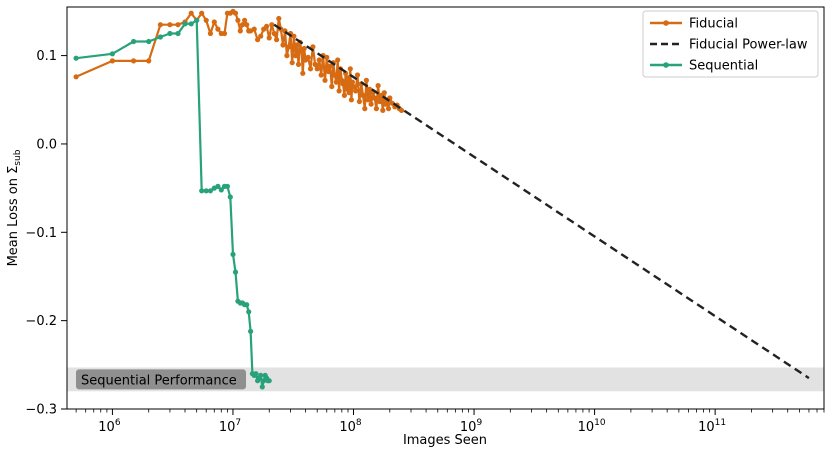 This screenshot has width=831, height=455. What do you see at coordinates (712, 426) in the screenshot?
I see `x-tick-label: 10¹¹` at bounding box center [712, 426].